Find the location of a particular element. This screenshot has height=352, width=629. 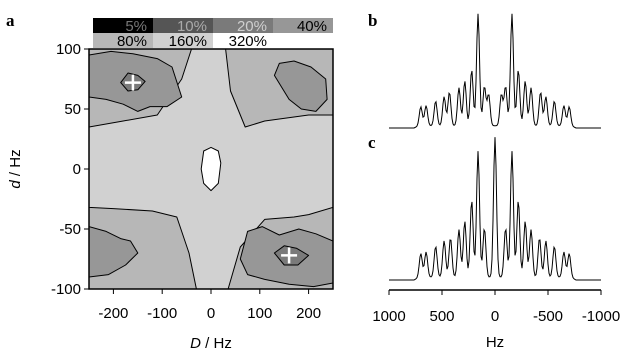

x-tick-label: 100 is located at coordinates (259, 313).